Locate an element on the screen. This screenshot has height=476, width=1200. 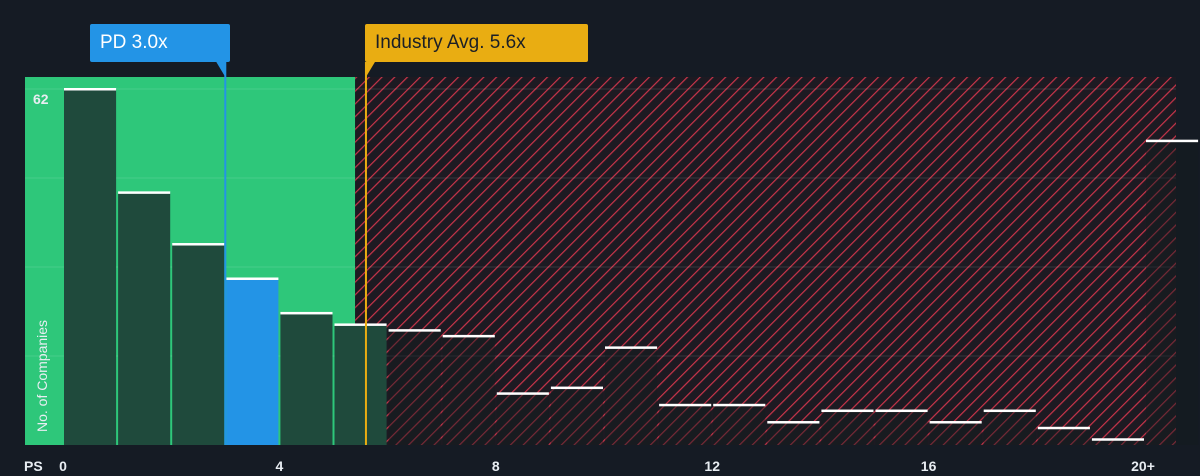
company-ps-callout: PD 3.0x is located at coordinates (160, 43).